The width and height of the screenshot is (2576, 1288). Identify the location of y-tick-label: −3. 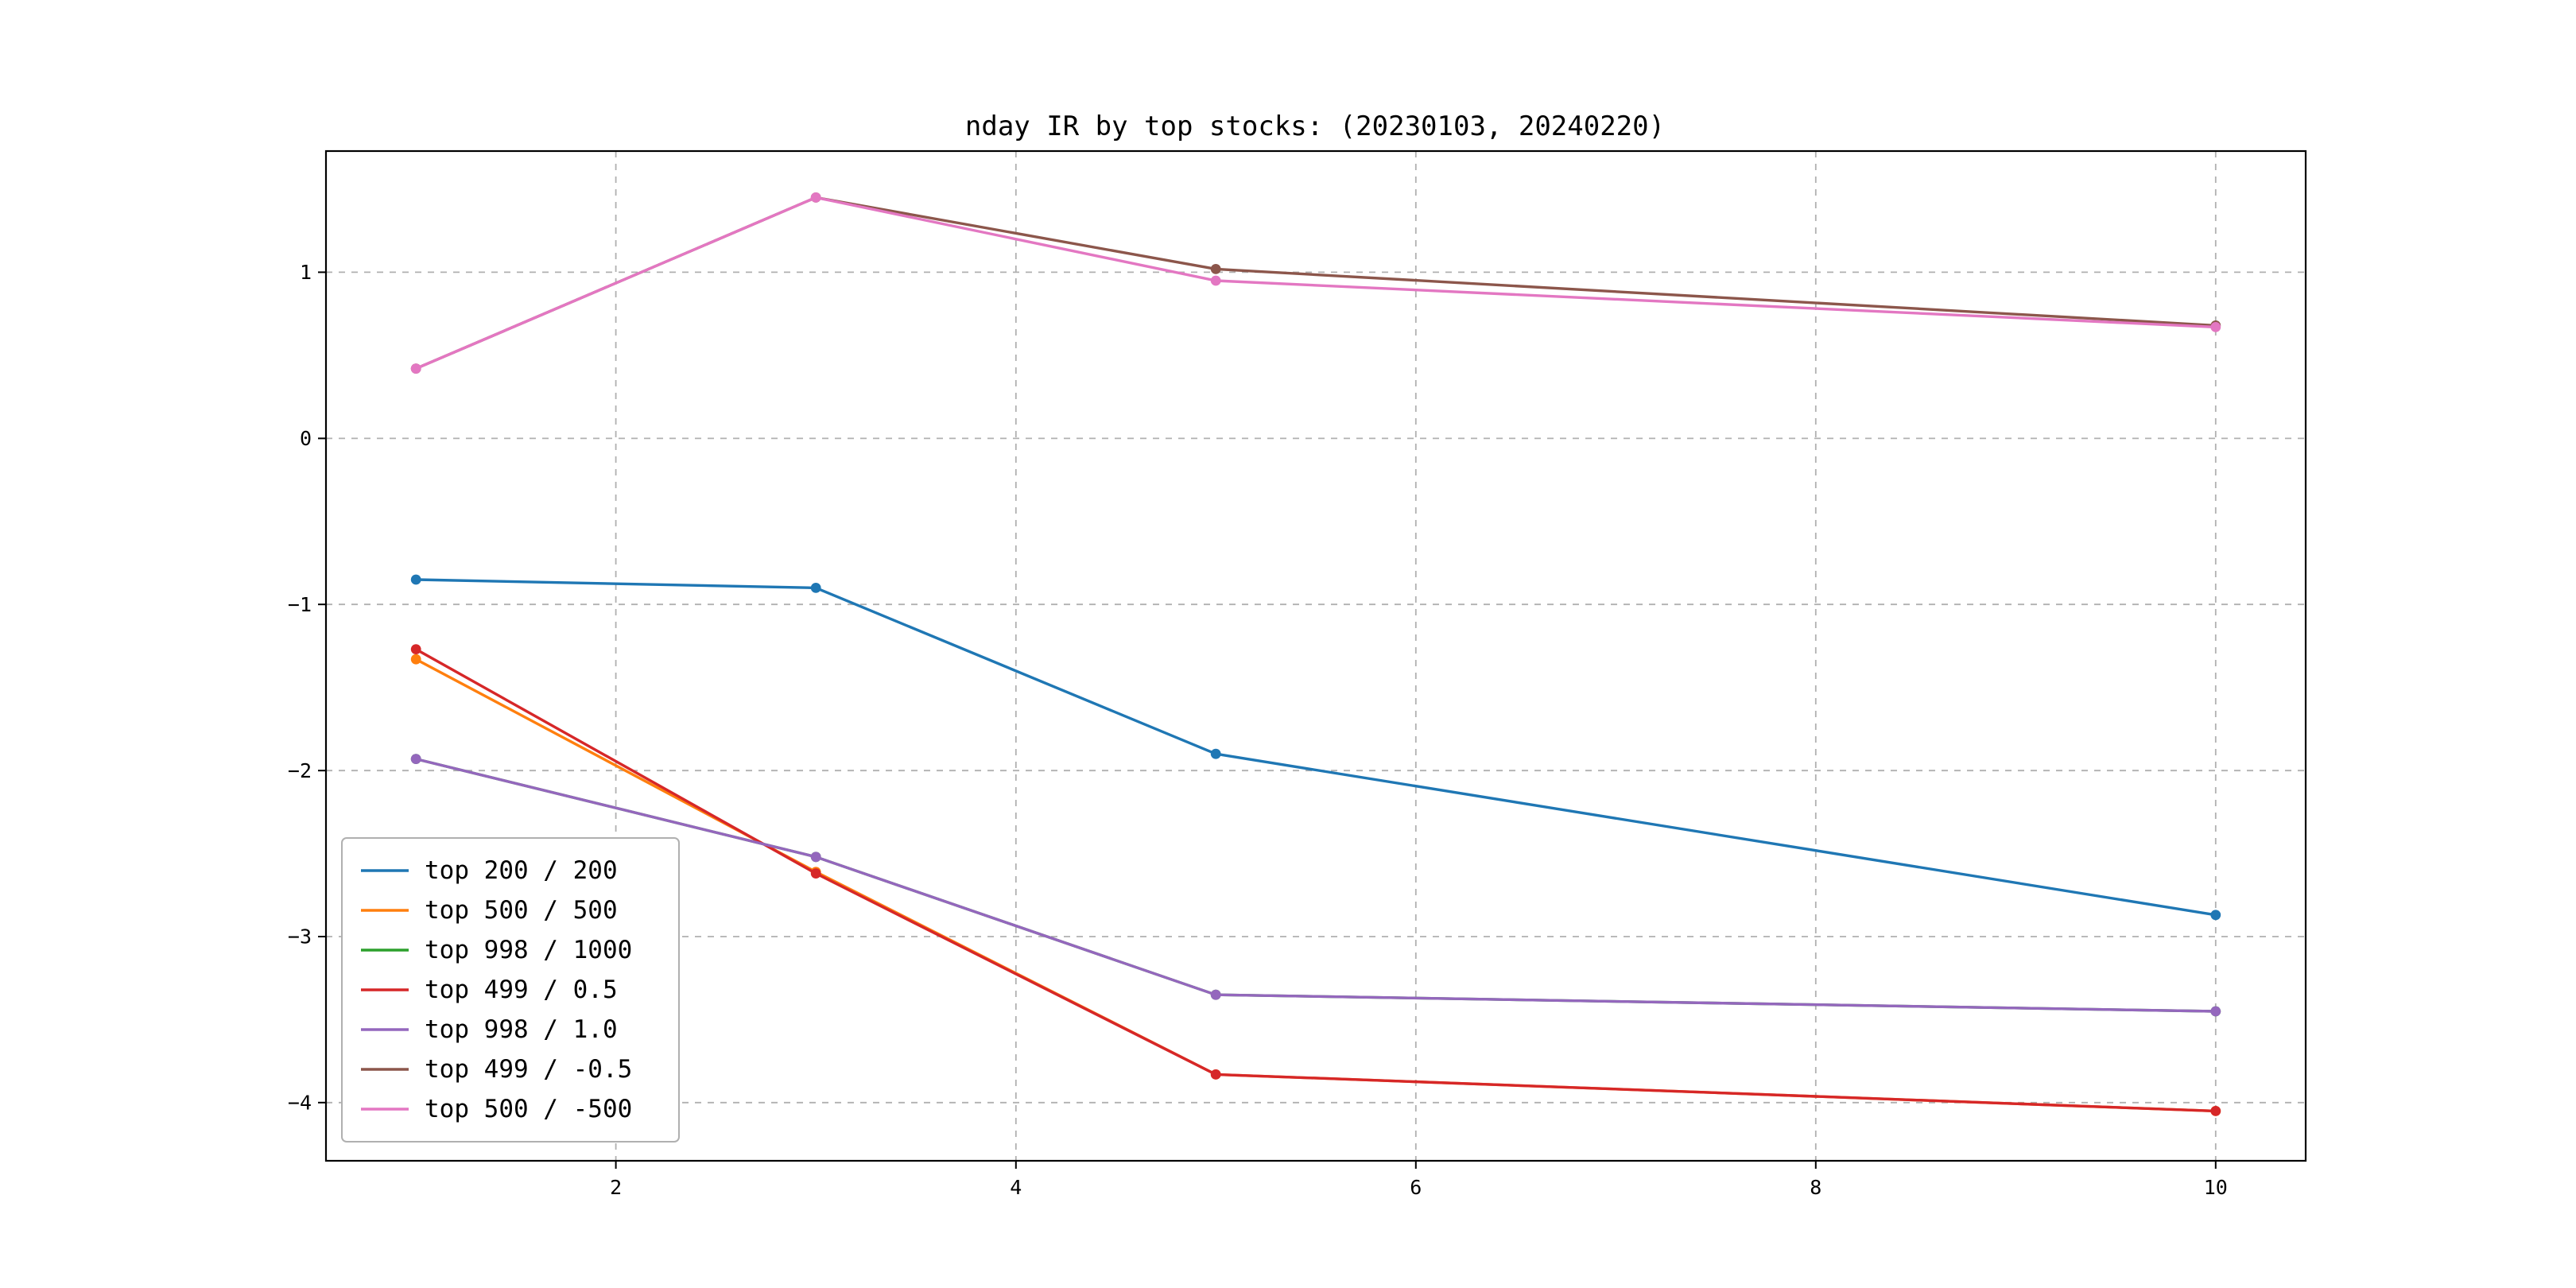
(300, 937).